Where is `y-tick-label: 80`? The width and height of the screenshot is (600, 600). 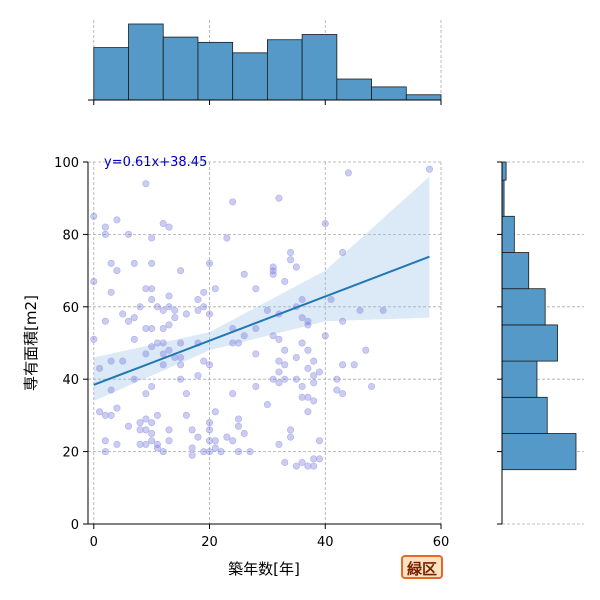 y-tick-label: 80 is located at coordinates (70, 235).